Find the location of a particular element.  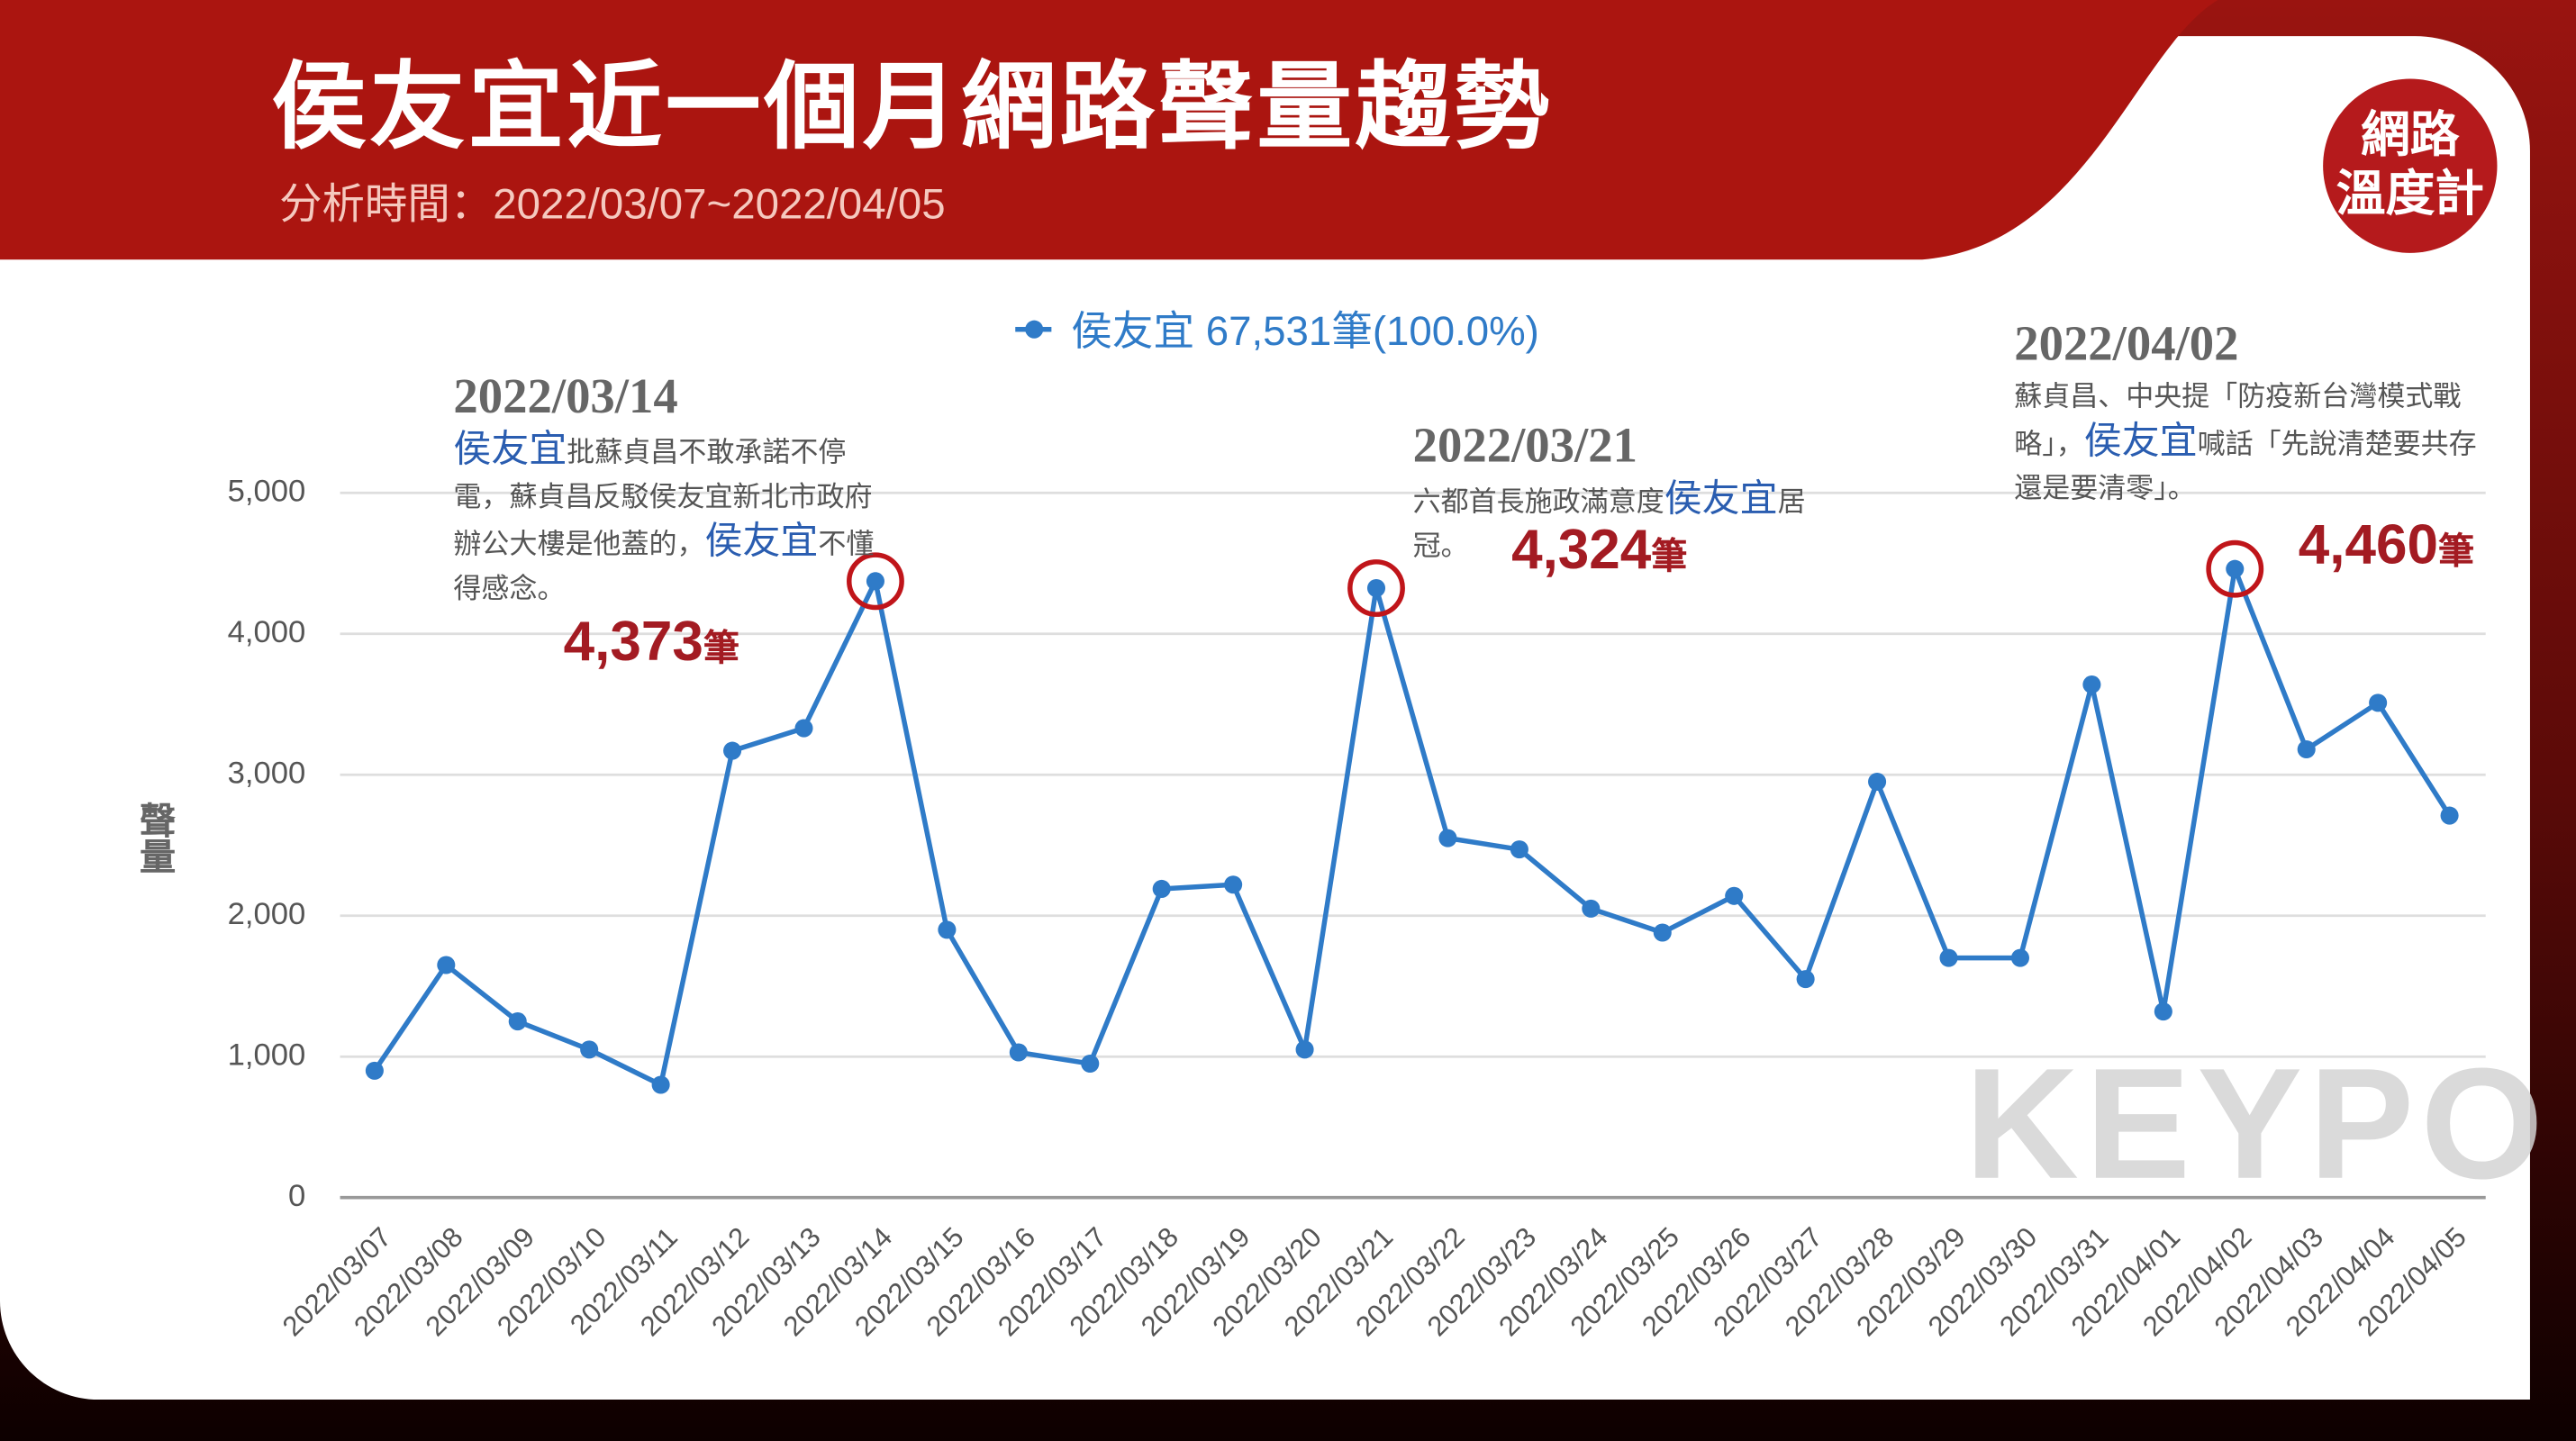

legend-entry: 侯友宜 67,531筆(100.0%) is located at coordinates (1277, 328).